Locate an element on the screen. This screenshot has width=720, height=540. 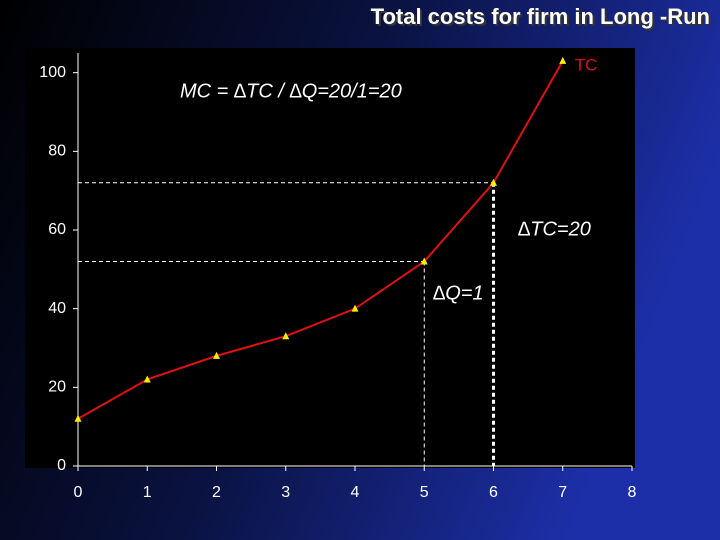
x-tick-label: 4 is located at coordinates (355, 492).